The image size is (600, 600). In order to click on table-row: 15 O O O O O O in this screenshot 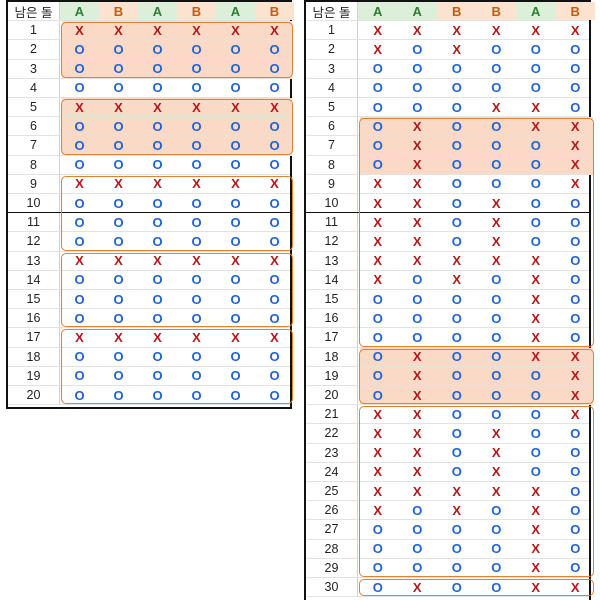, I will do `click(149, 300)`.